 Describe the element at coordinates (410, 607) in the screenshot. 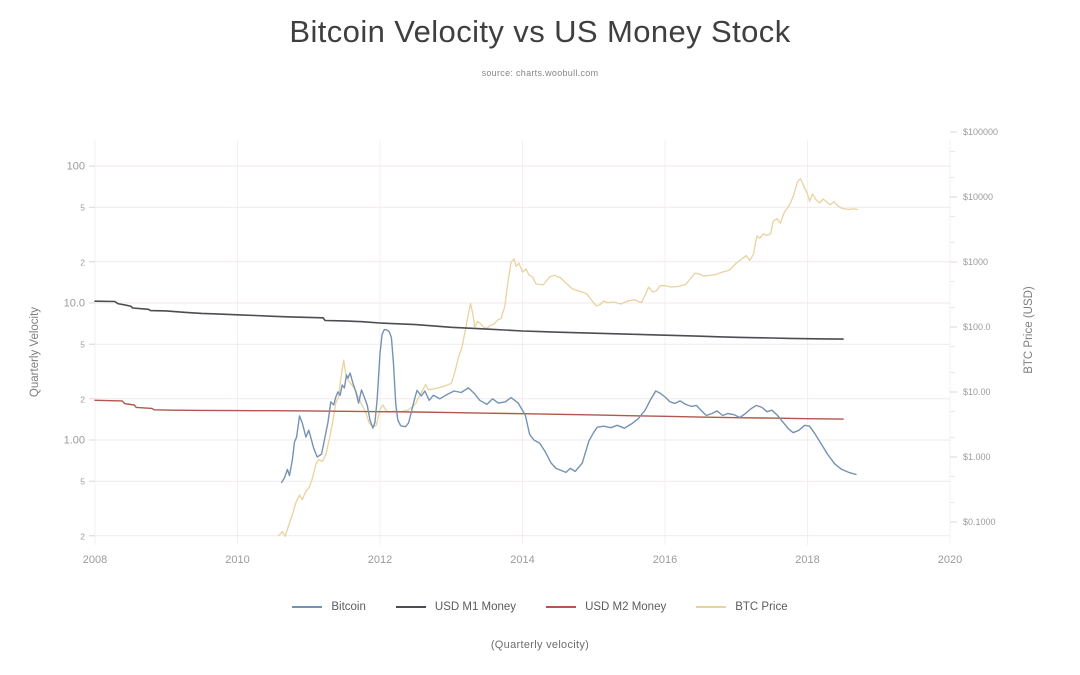

I see `usd-m1-money-legend-swatch-icon` at that location.